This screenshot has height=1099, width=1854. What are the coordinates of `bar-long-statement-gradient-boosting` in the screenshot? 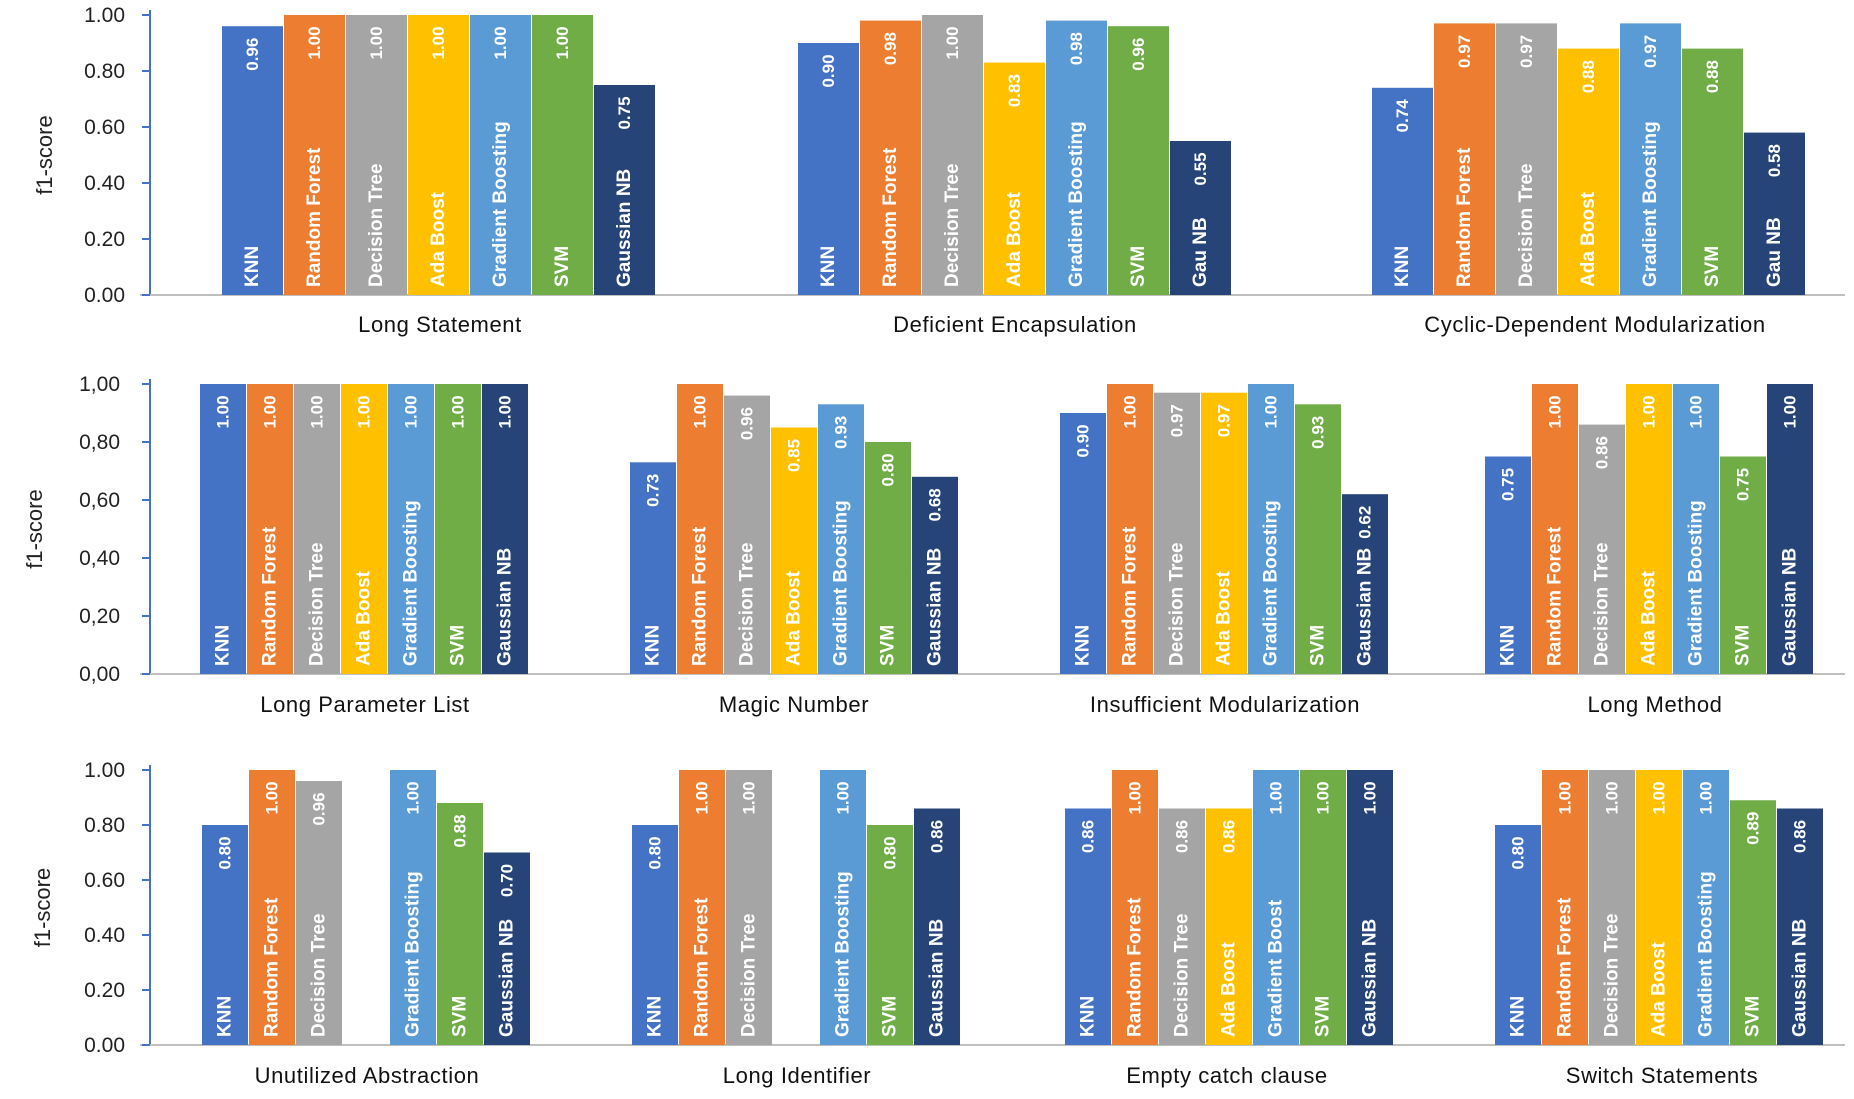 It's located at (500, 155).